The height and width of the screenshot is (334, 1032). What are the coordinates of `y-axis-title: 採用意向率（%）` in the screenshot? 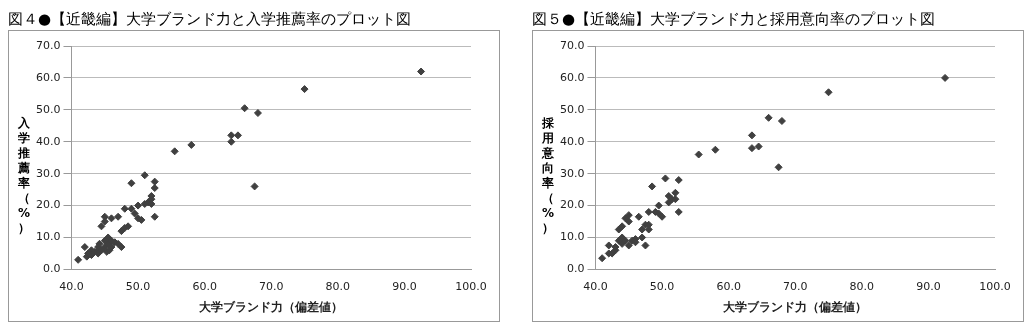 It's located at (548, 176).